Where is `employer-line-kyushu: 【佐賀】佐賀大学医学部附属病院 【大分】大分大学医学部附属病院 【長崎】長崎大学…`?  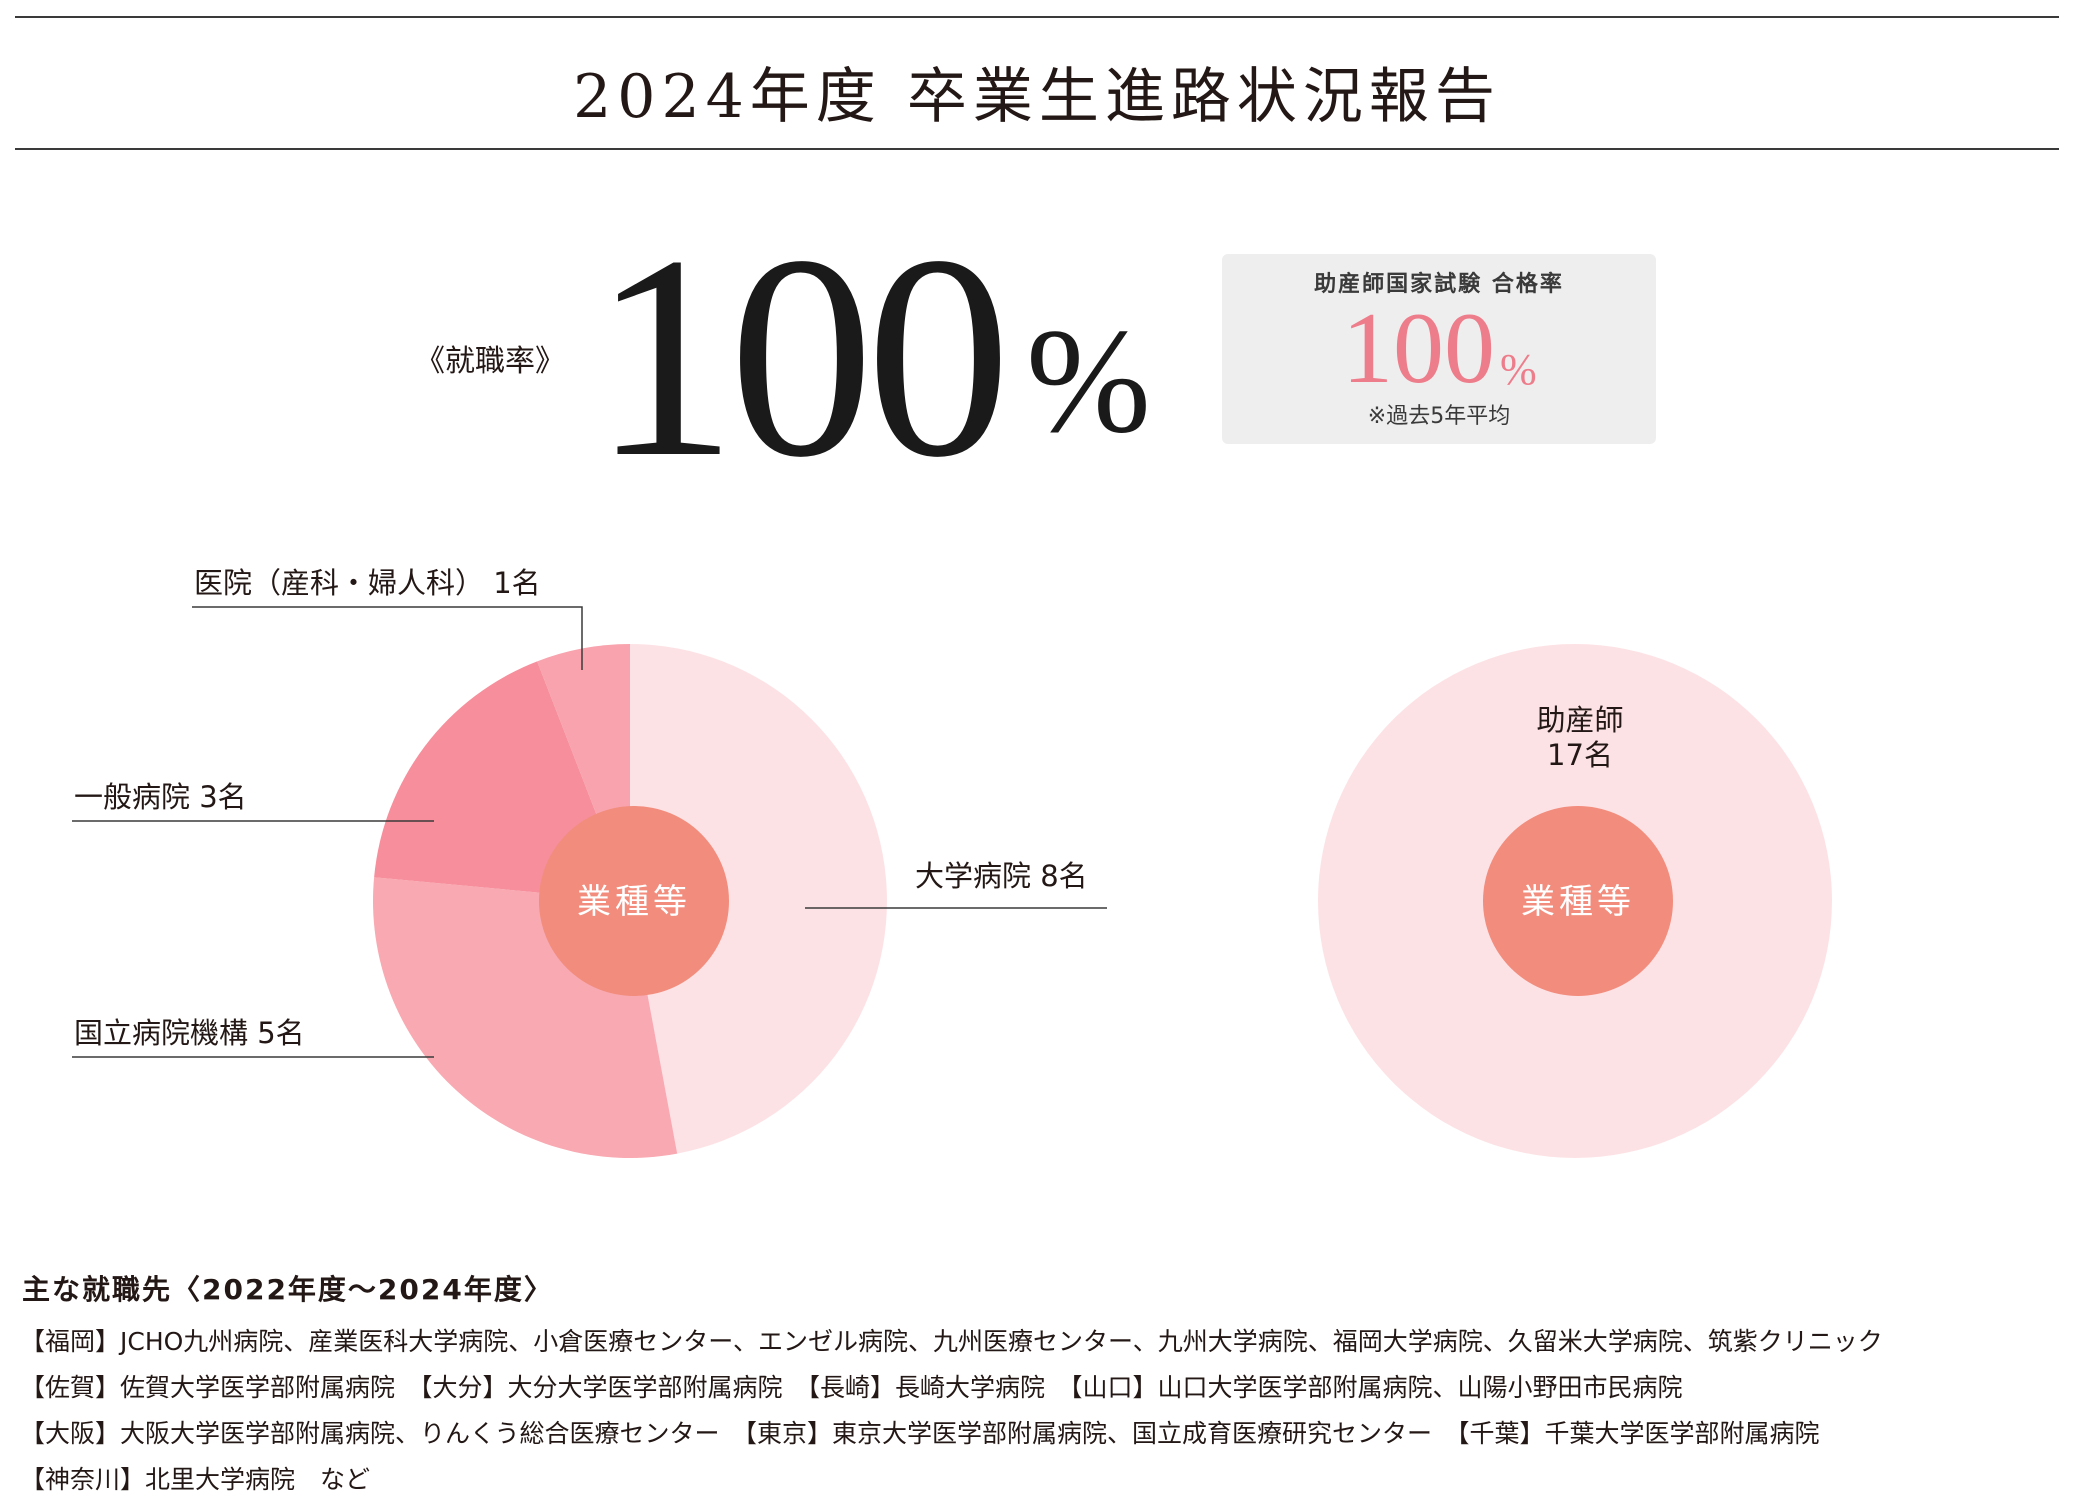
employer-line-kyushu: 【佐賀】佐賀大学医学部附属病院 【大分】大分大学医学部附属病院 【長崎】長崎大学… is located at coordinates (851, 1387).